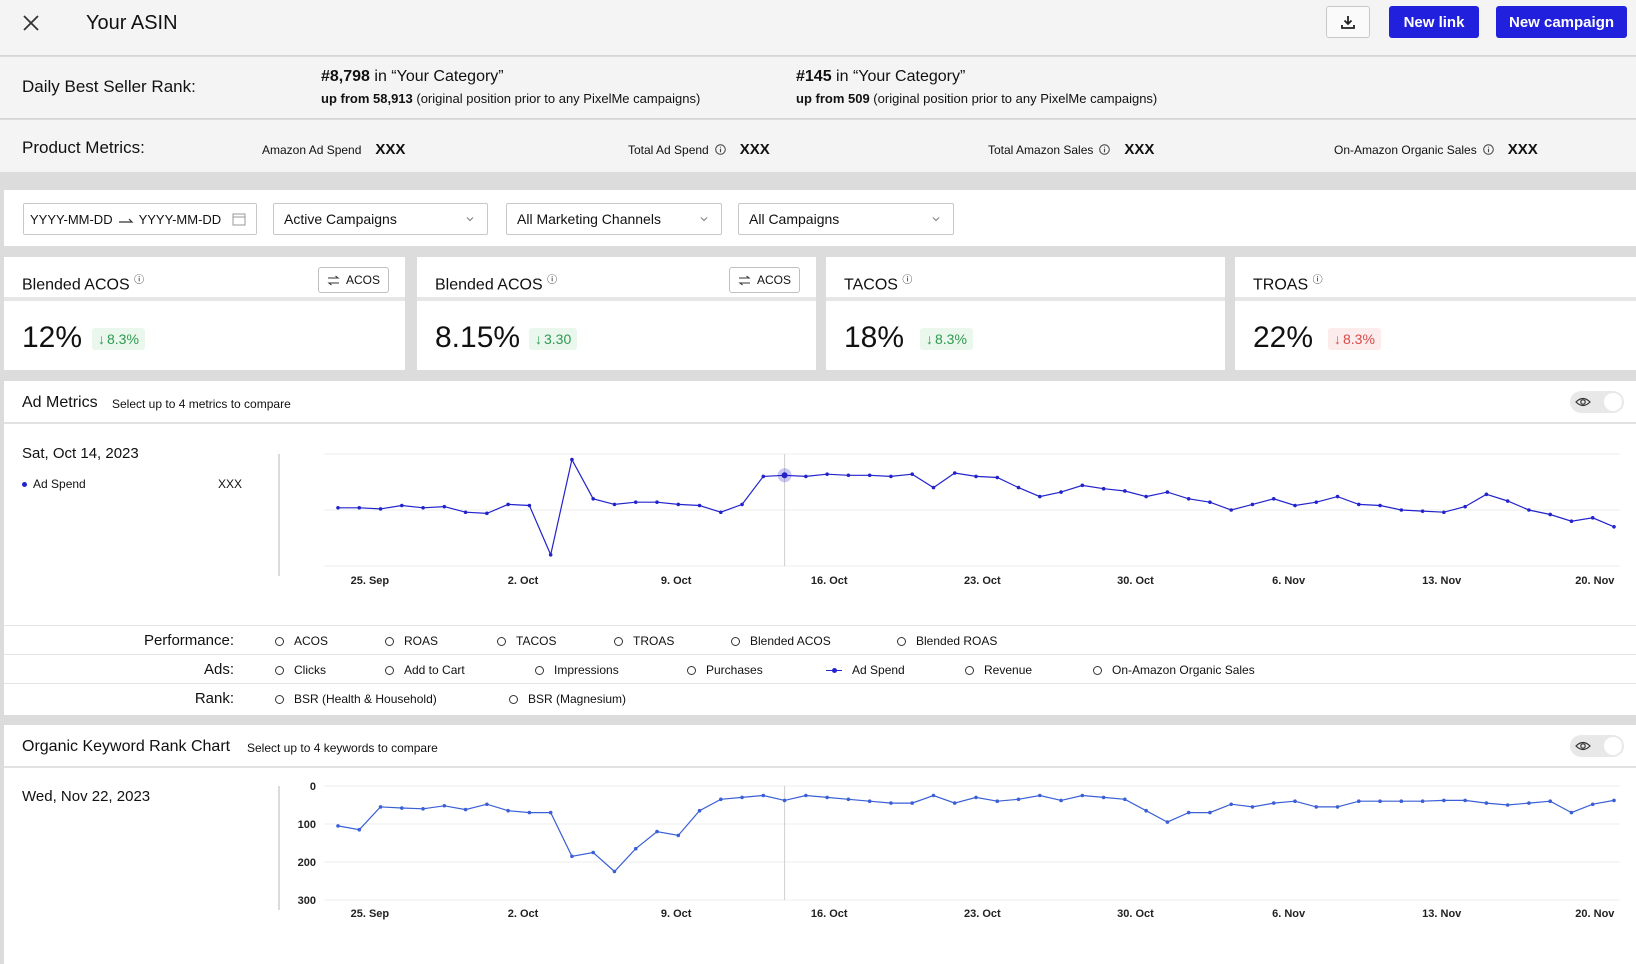  What do you see at coordinates (1135, 914) in the screenshot?
I see `x-tick-label: 30. Oct` at bounding box center [1135, 914].